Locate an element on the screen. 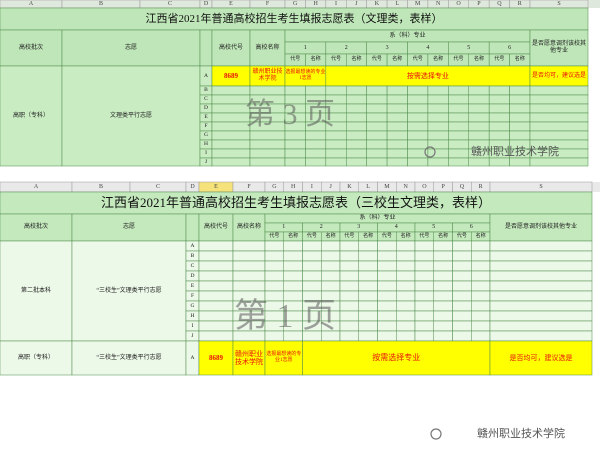 The height and width of the screenshot is (465, 600). column-letter: E is located at coordinates (216, 186).